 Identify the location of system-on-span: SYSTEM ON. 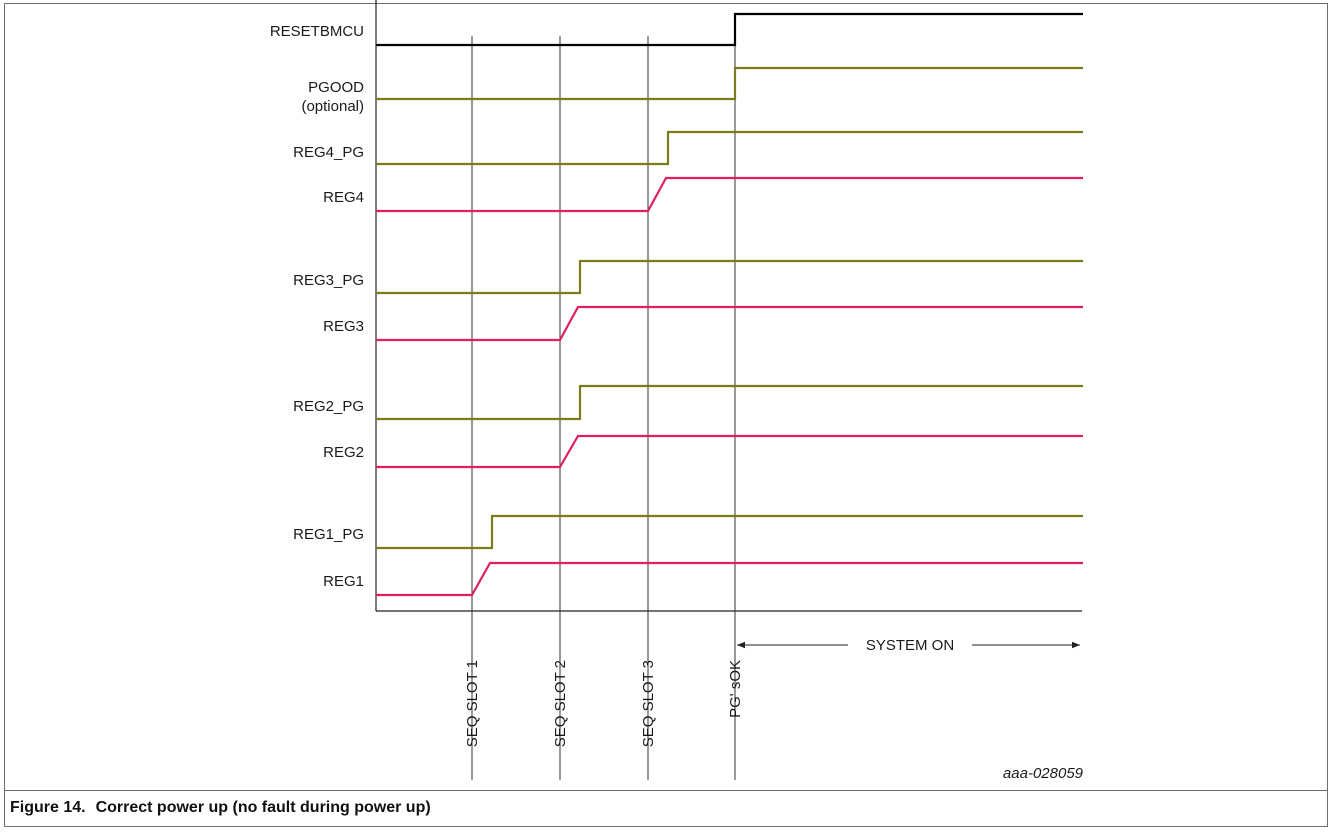
(908, 645).